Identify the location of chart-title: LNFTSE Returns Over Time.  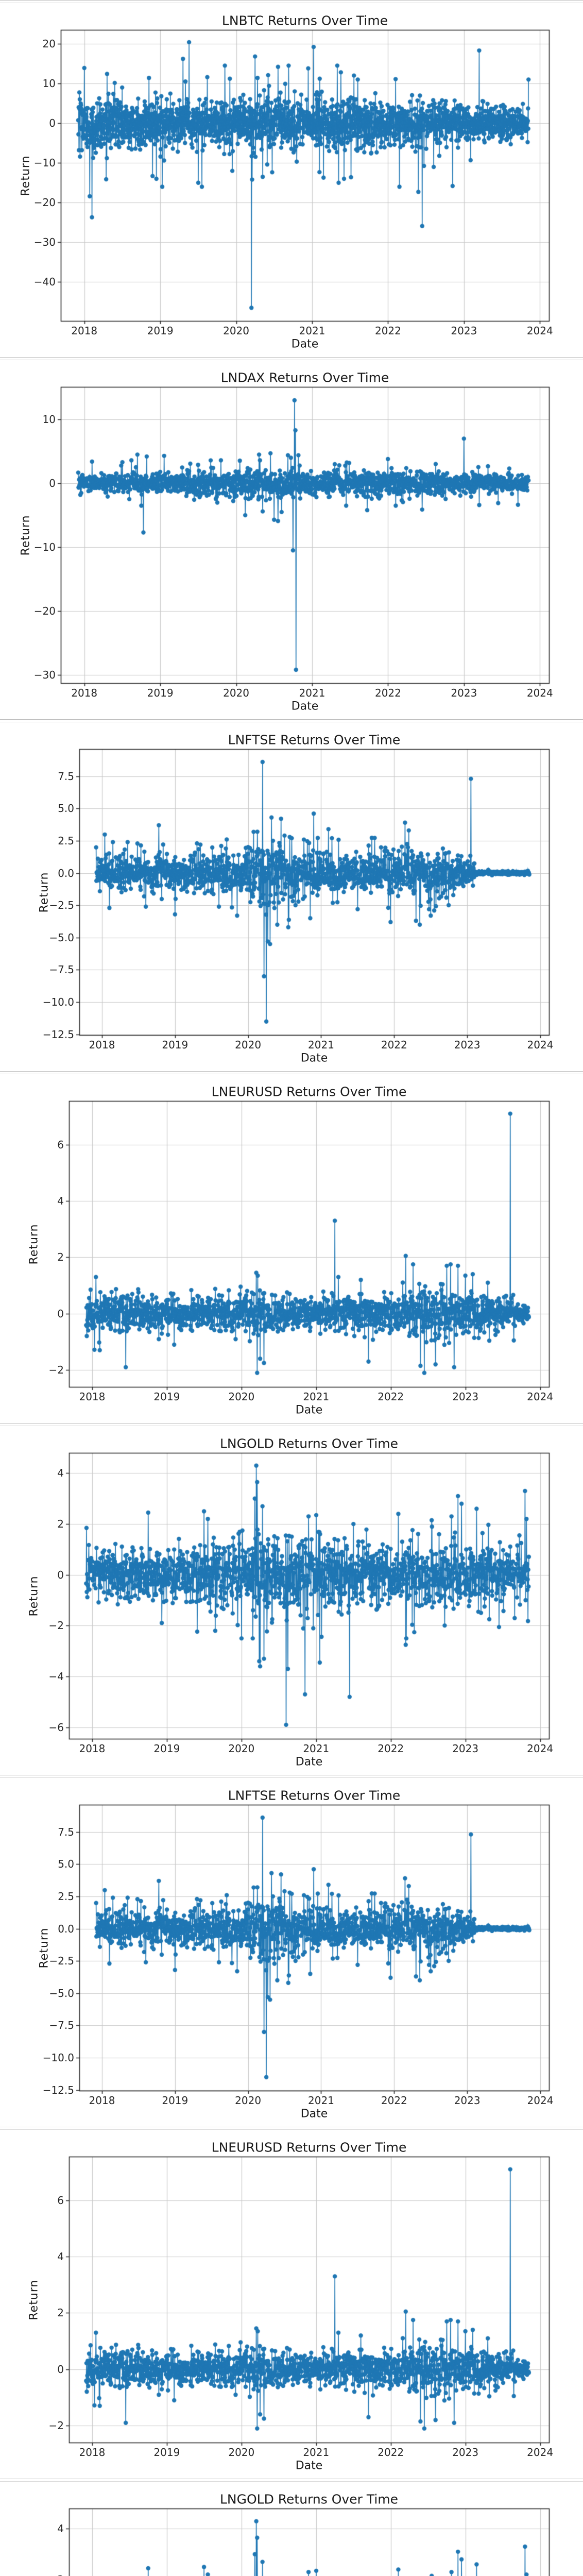
(314, 740).